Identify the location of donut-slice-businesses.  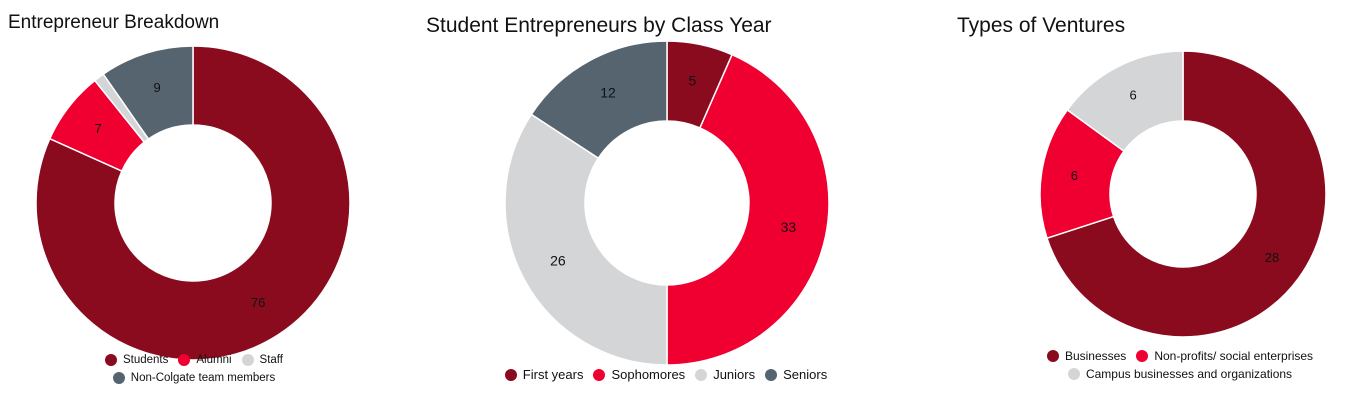
(1186, 194).